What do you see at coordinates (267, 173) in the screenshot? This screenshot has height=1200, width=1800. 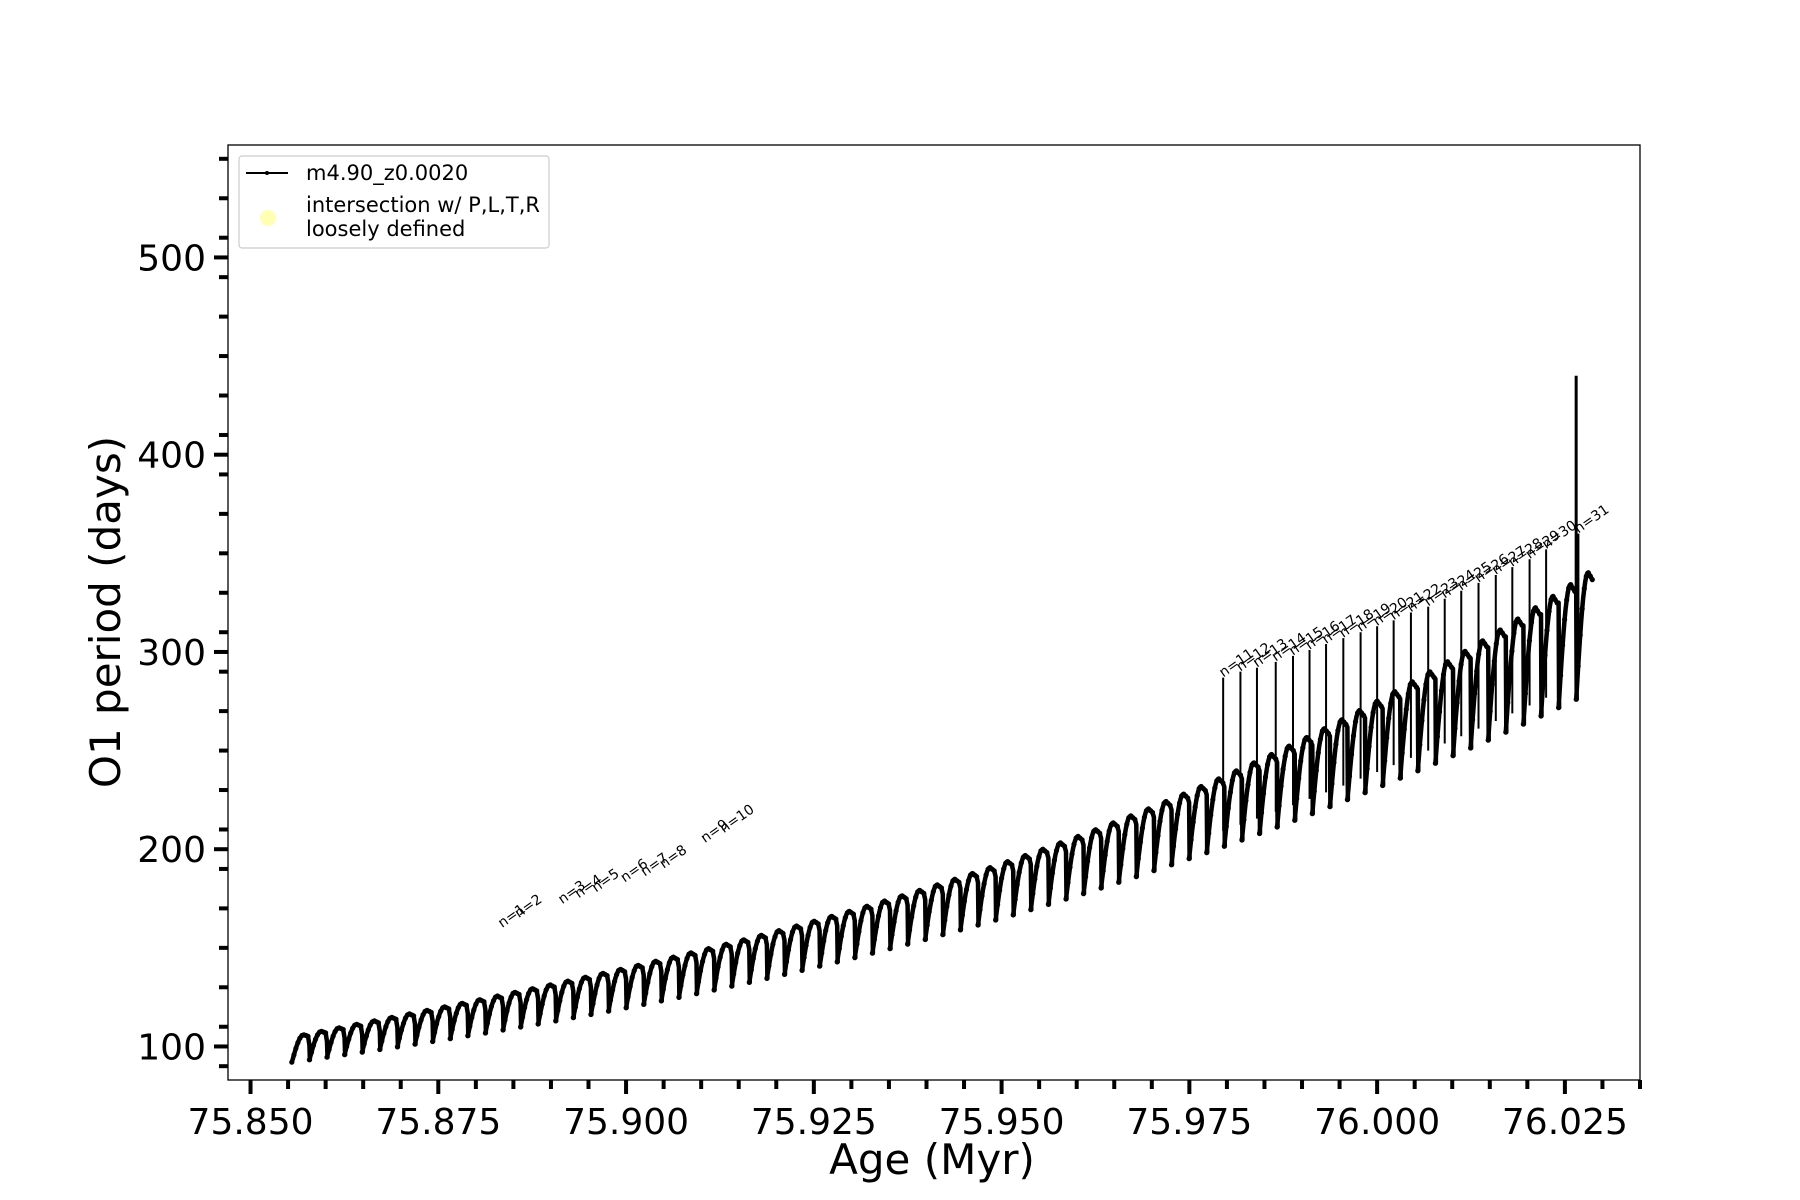 I see `legend-dot-marker` at bounding box center [267, 173].